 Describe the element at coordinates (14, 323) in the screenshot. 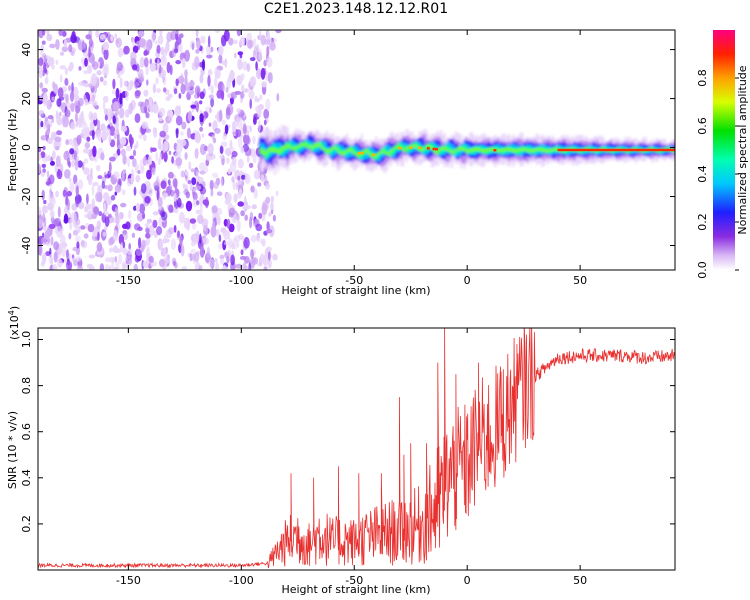

I see `snr-scale-label: (x104)` at that location.